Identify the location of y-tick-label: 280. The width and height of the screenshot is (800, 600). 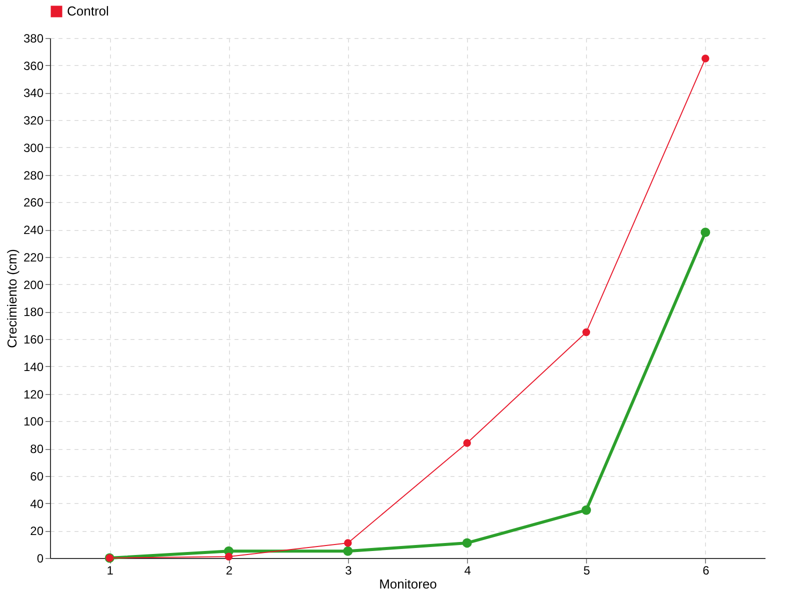
(33, 175).